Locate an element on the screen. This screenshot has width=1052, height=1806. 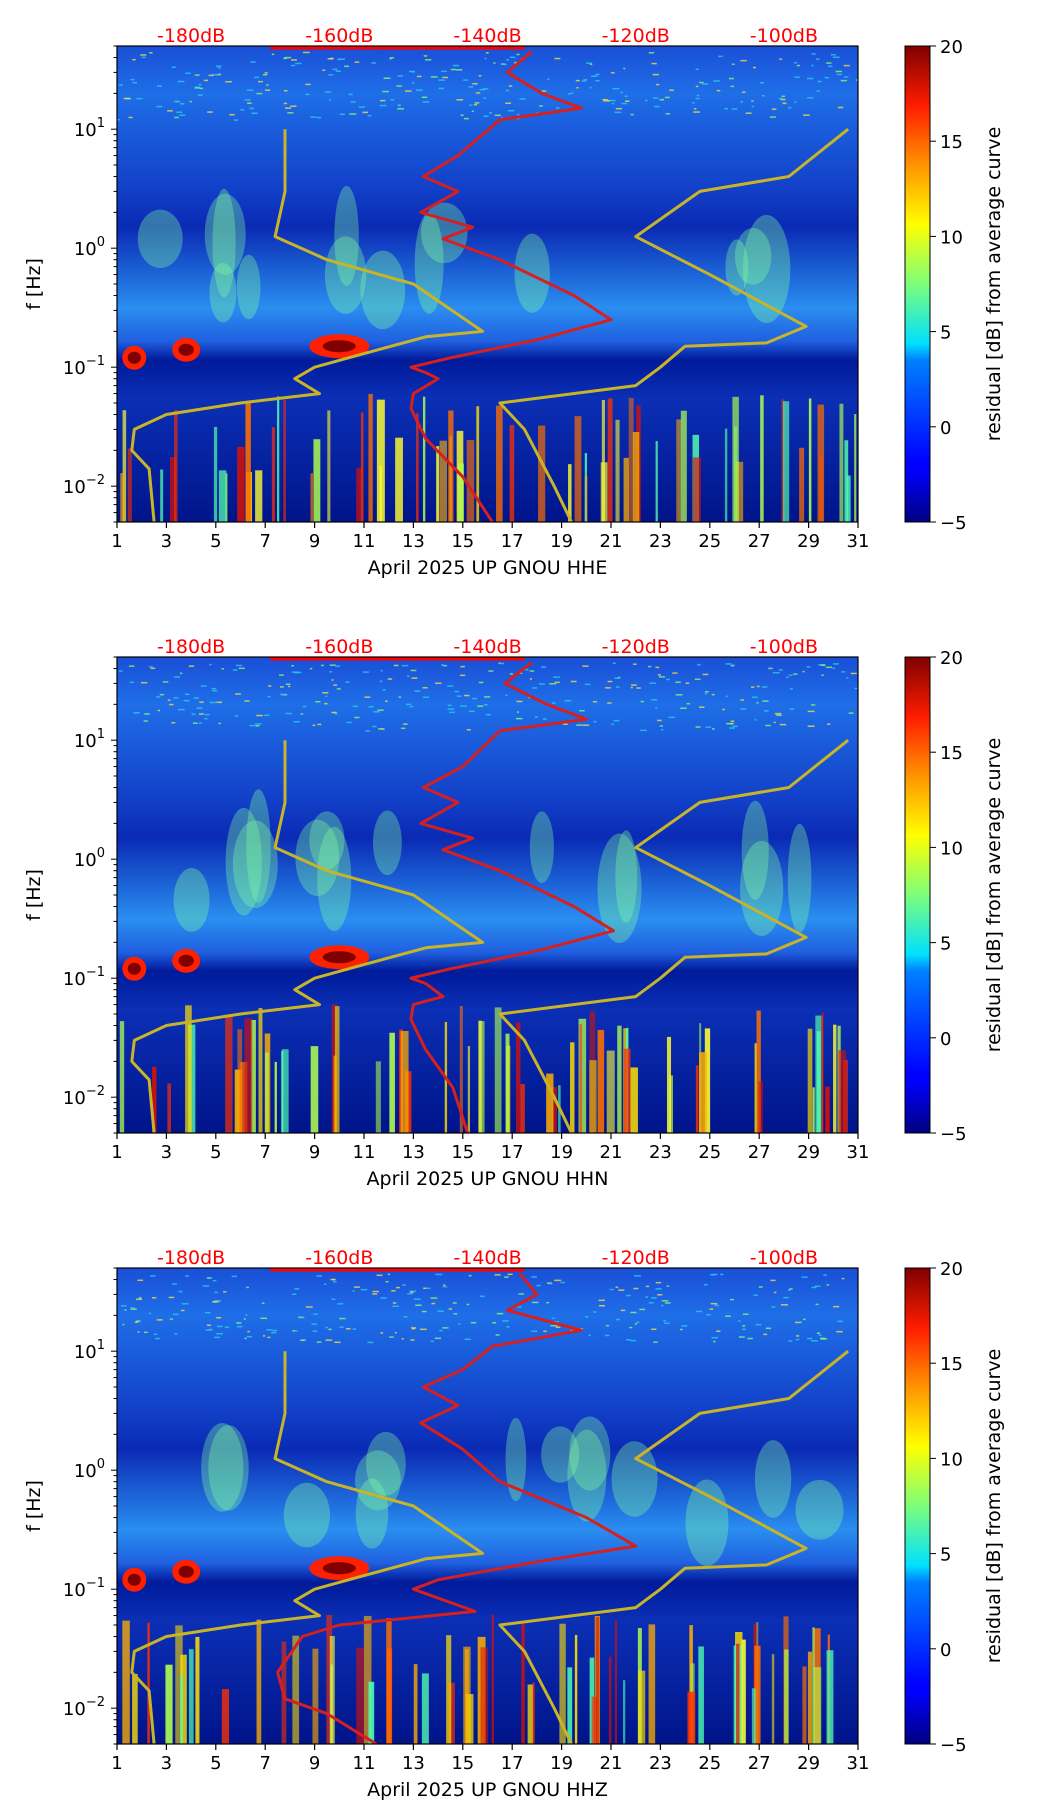
y-tick-label: 10⁻² is located at coordinates (84, 1096).